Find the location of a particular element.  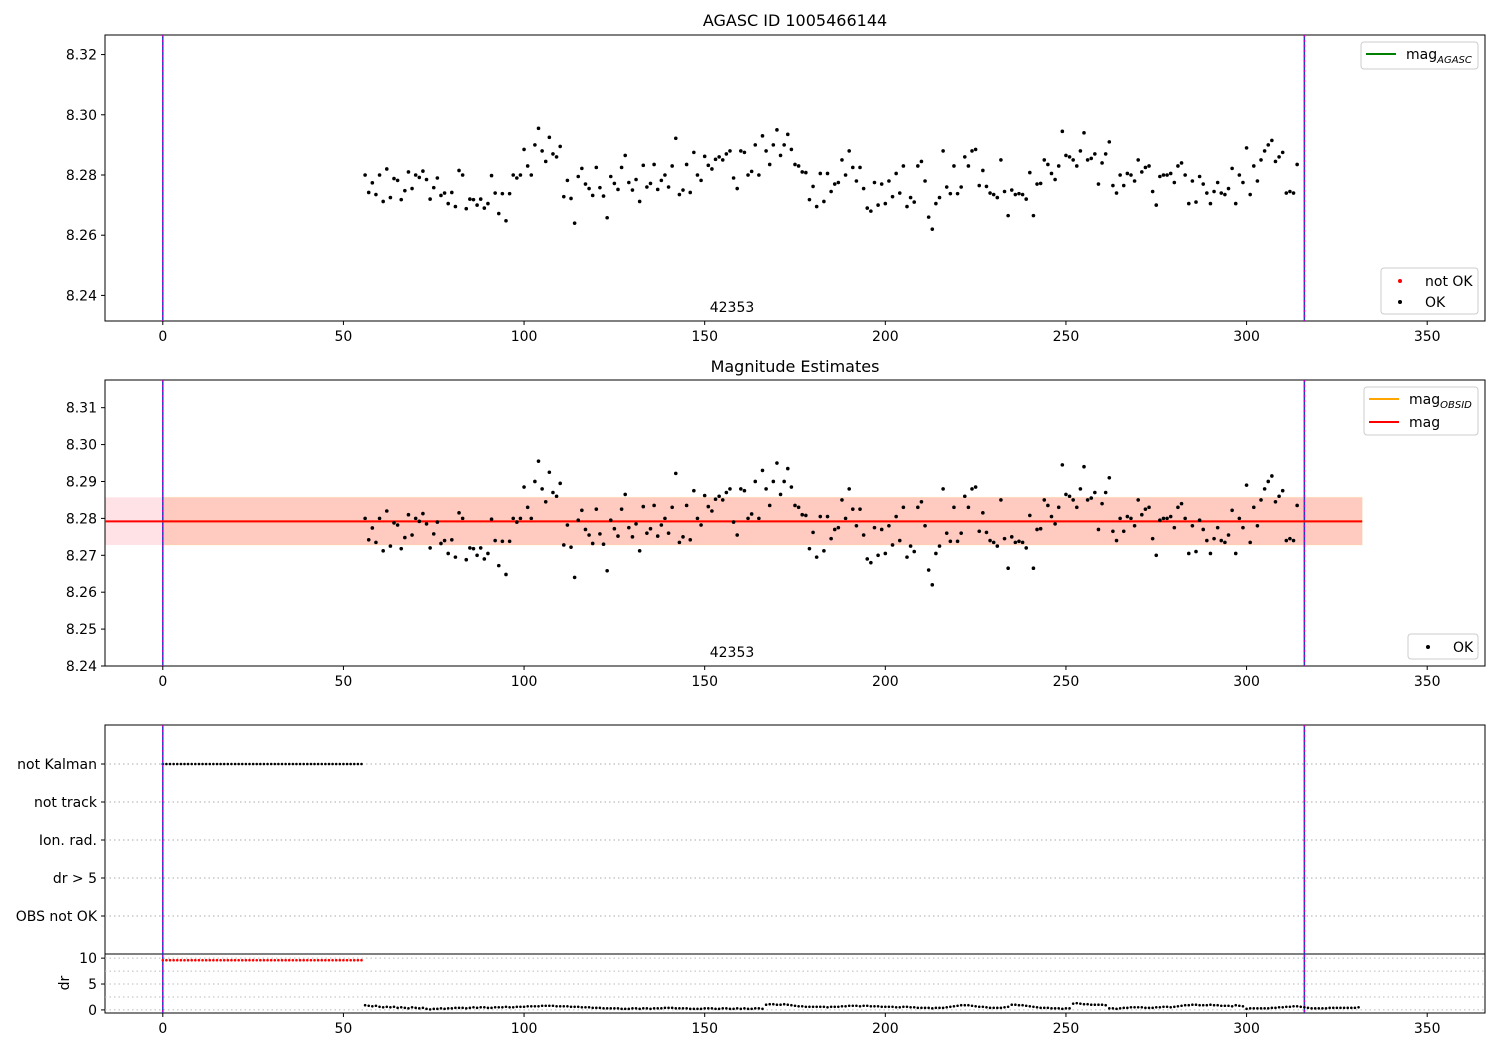

y-tick-label: 8.29 is located at coordinates (81, 482).